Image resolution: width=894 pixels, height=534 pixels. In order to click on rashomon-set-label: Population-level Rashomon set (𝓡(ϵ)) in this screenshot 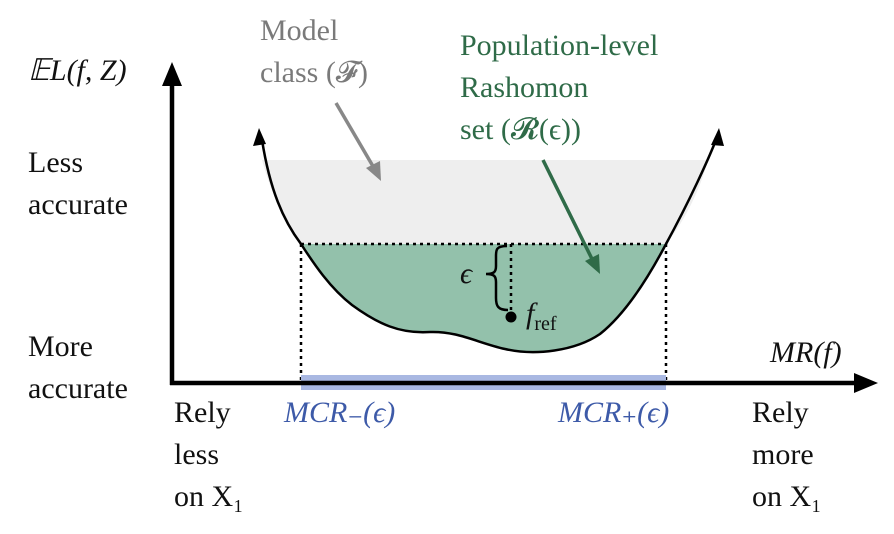, I will do `click(563, 87)`.